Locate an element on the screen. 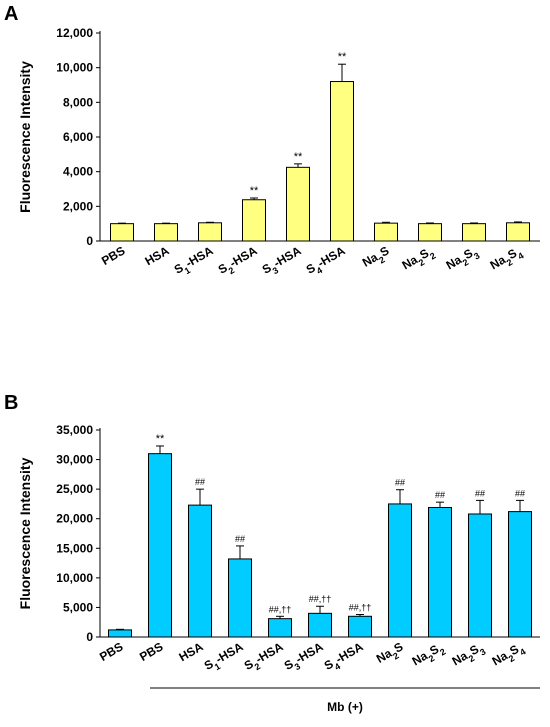  y-tick-label: 6,000 is located at coordinates (78, 137).